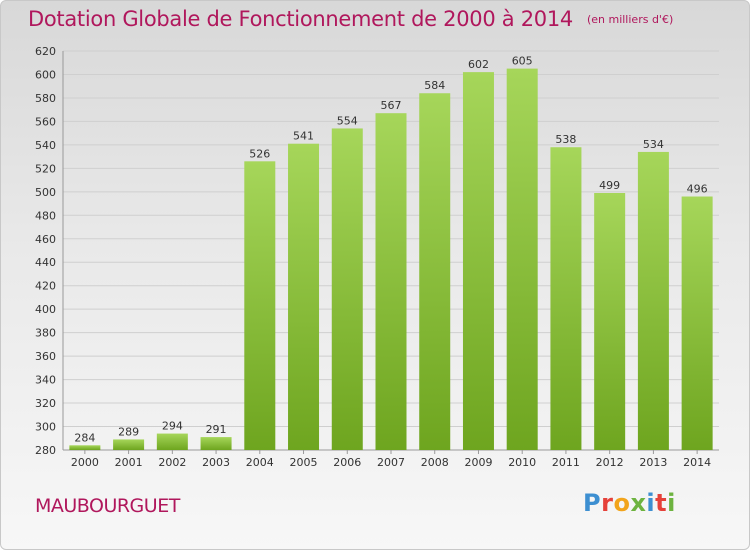 This screenshot has width=750, height=550. I want to click on bar-value-label: 541, so click(303, 136).